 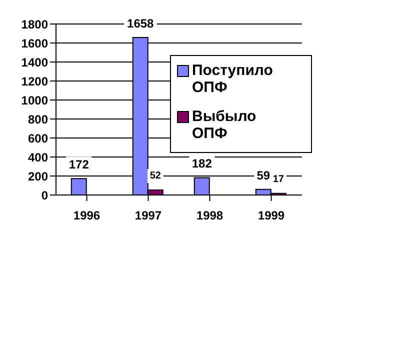 I want to click on y-tick-label: 1200, so click(x=34, y=81).